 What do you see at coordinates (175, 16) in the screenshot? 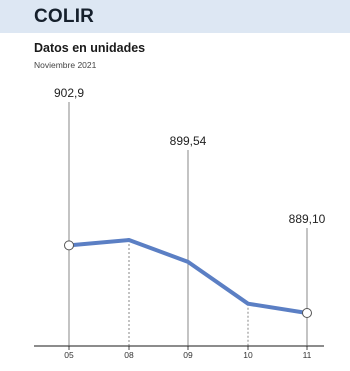
I see `chart-header: COLIR` at bounding box center [175, 16].